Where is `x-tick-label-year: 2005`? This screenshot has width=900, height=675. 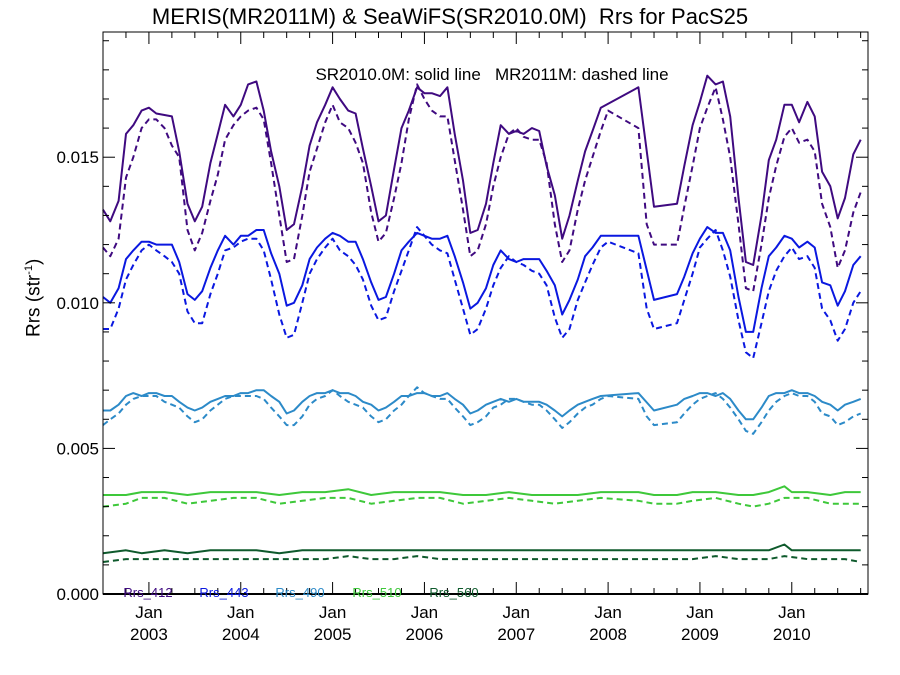
x-tick-label-year: 2005 is located at coordinates (333, 634).